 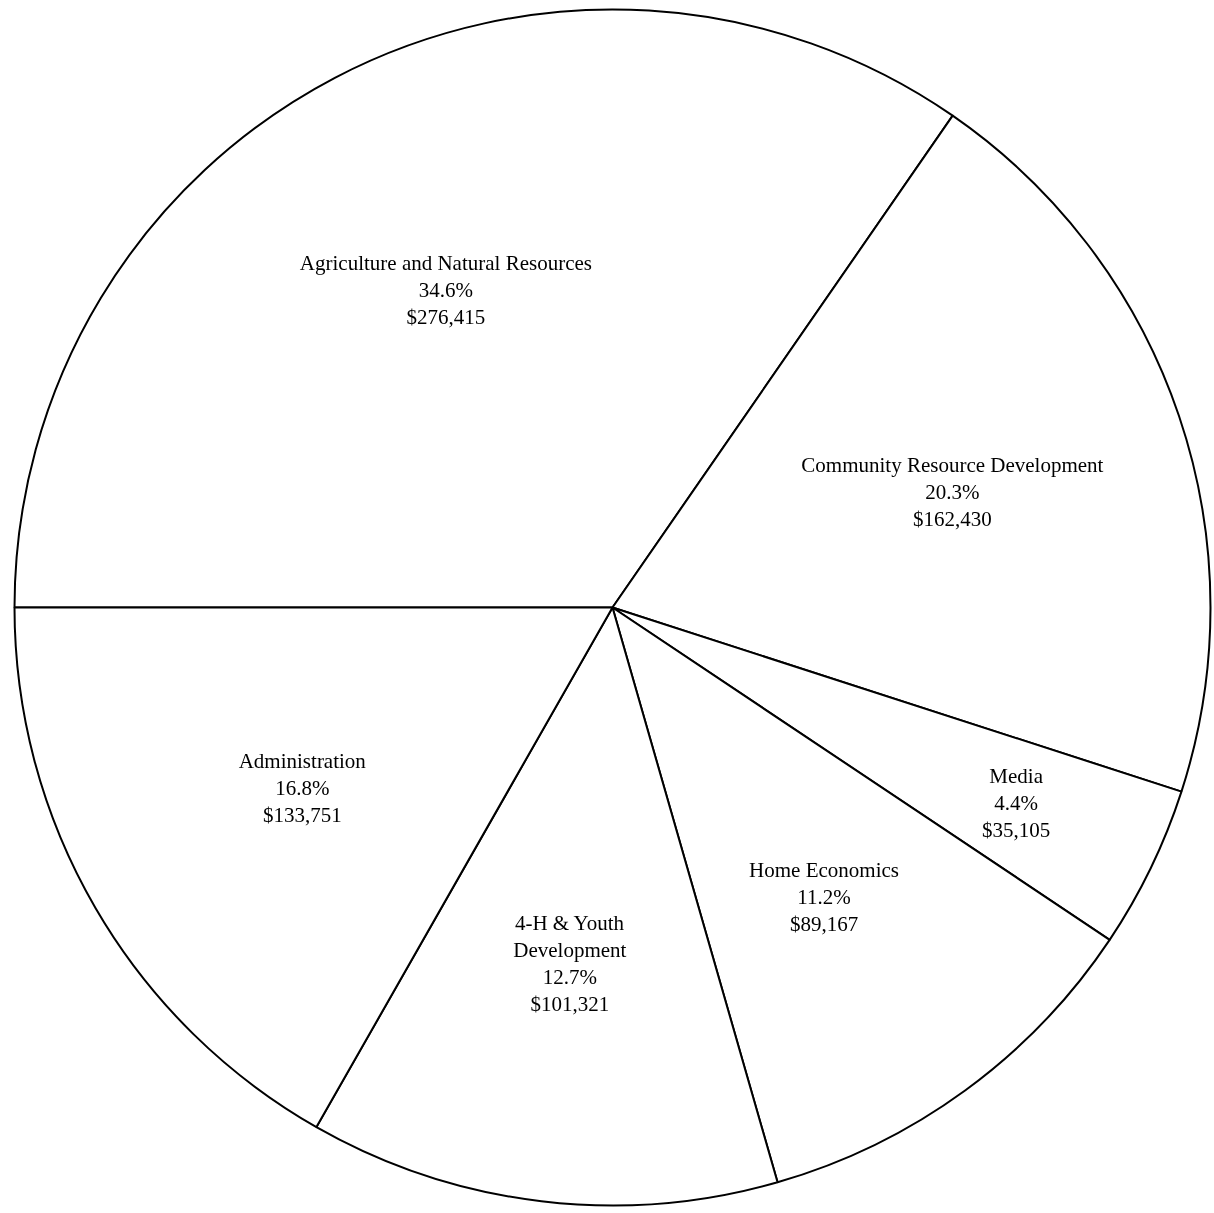 I want to click on data-label: 12.7% $101,321, so click(x=570, y=991).